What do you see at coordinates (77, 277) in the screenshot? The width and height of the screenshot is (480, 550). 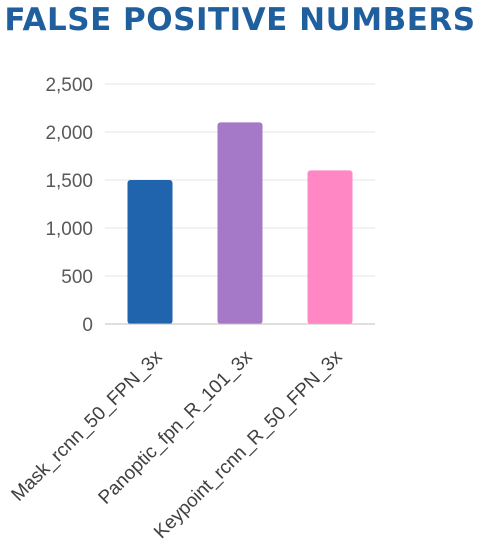 I see `y-tick-label: 500` at bounding box center [77, 277].